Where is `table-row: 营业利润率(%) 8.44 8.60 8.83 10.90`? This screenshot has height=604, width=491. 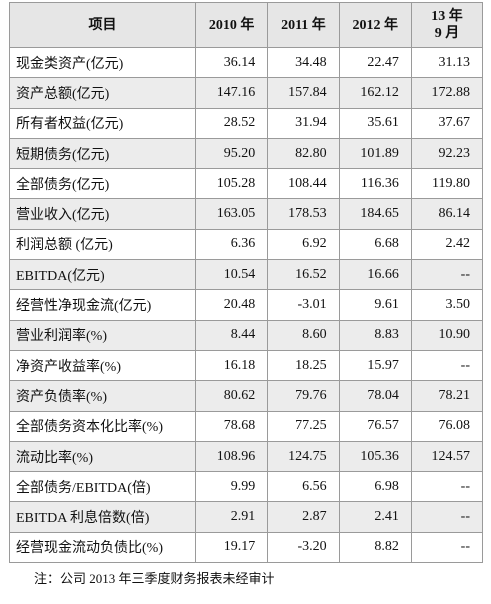
table-row: 营业利润率(%) 8.44 8.60 8.83 10.90 is located at coordinates (246, 335).